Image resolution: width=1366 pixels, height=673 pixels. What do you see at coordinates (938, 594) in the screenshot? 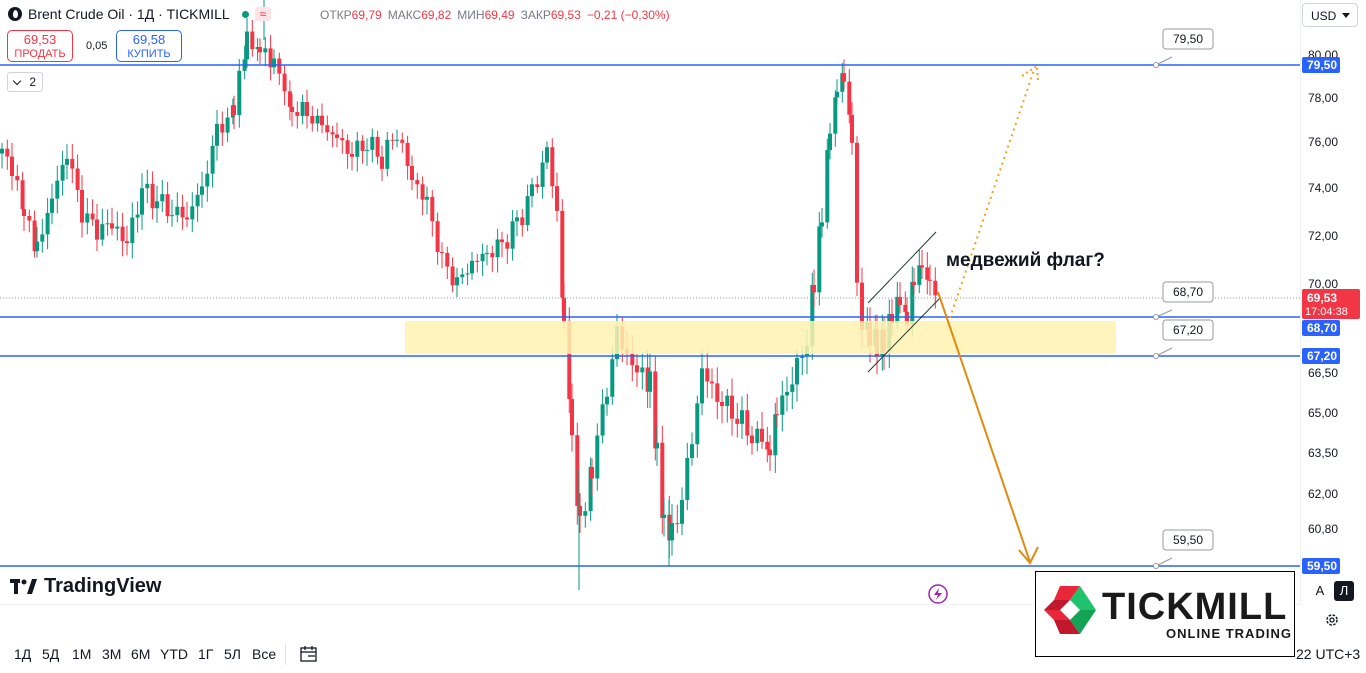
I see `lightning-icon` at bounding box center [938, 594].